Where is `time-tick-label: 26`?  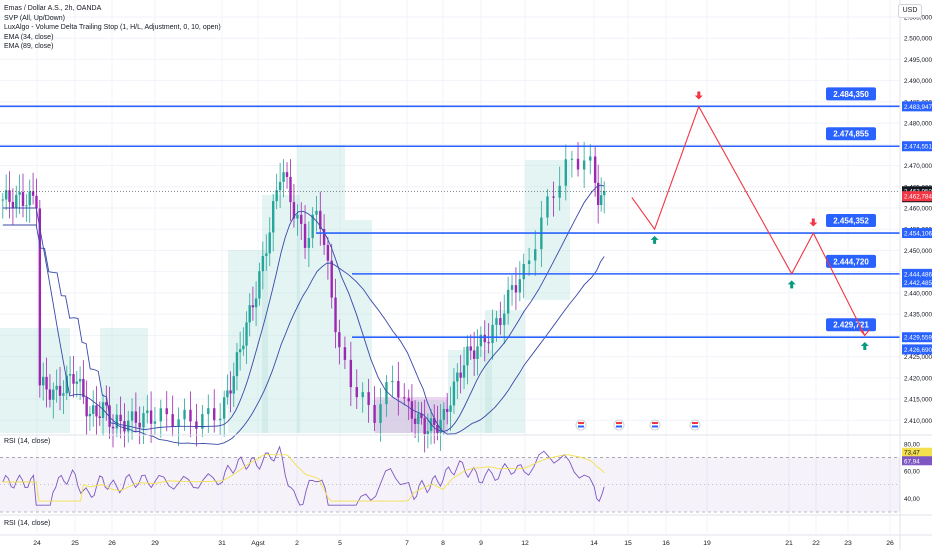
time-tick-label: 26 is located at coordinates (890, 543).